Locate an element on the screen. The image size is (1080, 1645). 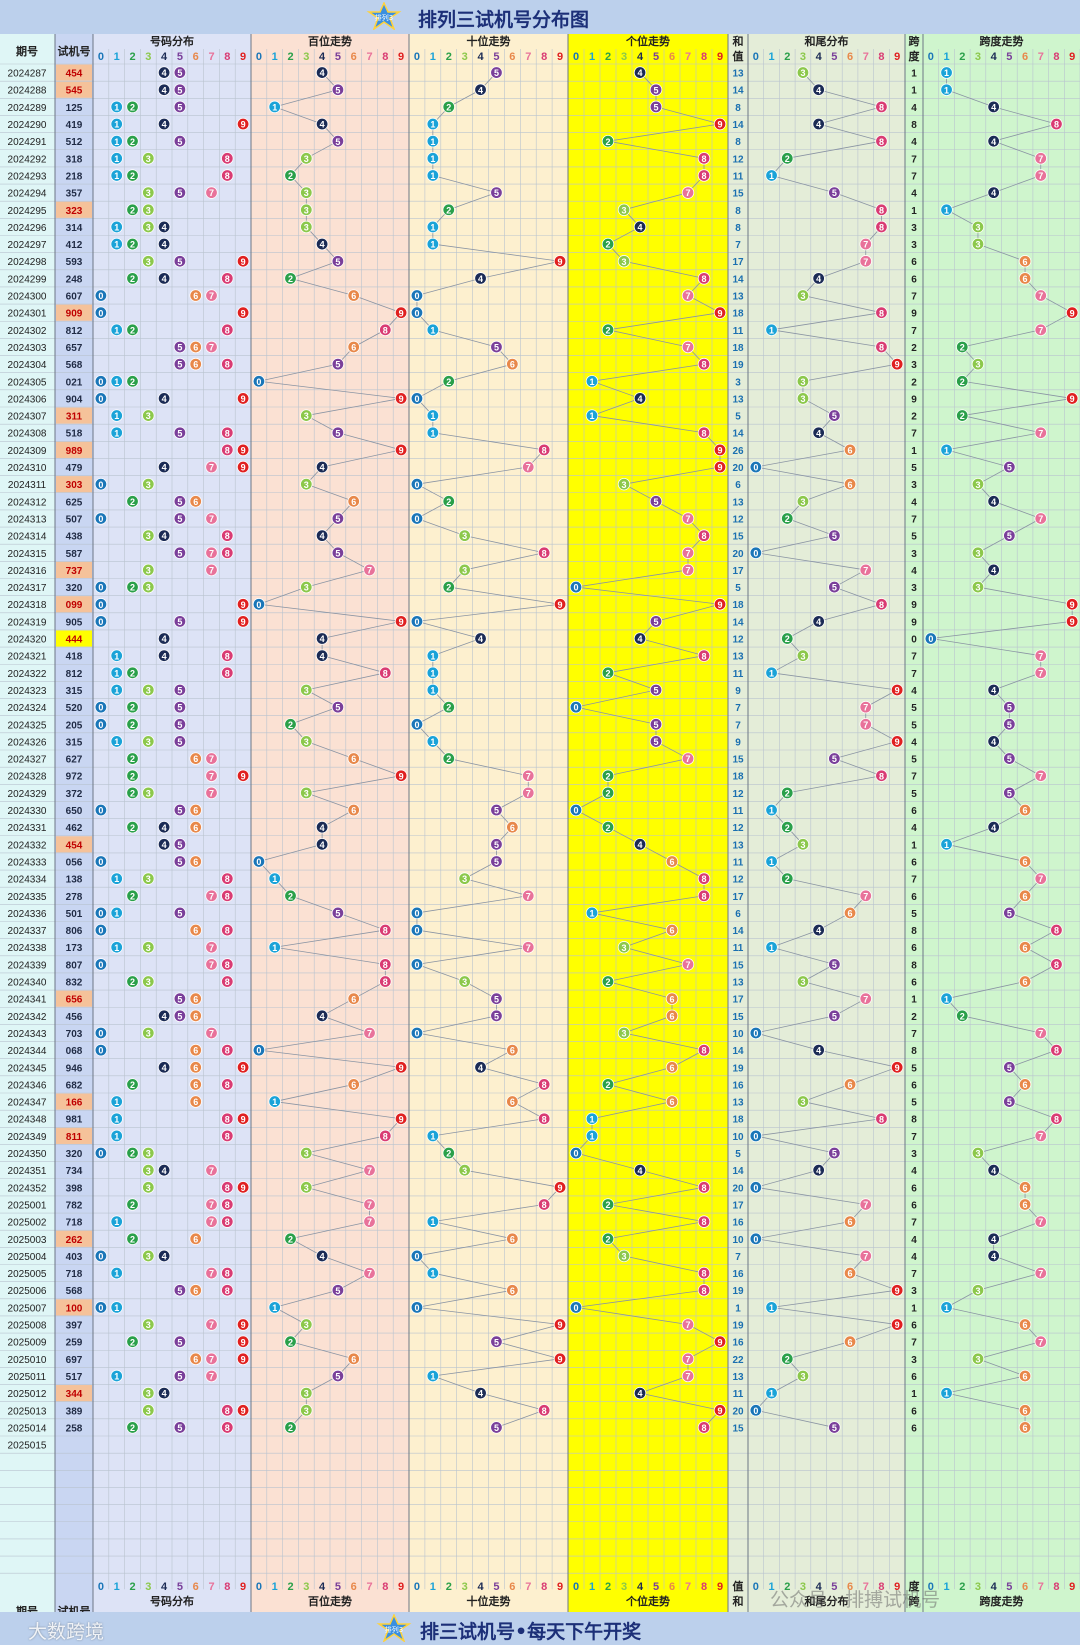
hundreds-ball-label: 9 is located at coordinates (401, 399).